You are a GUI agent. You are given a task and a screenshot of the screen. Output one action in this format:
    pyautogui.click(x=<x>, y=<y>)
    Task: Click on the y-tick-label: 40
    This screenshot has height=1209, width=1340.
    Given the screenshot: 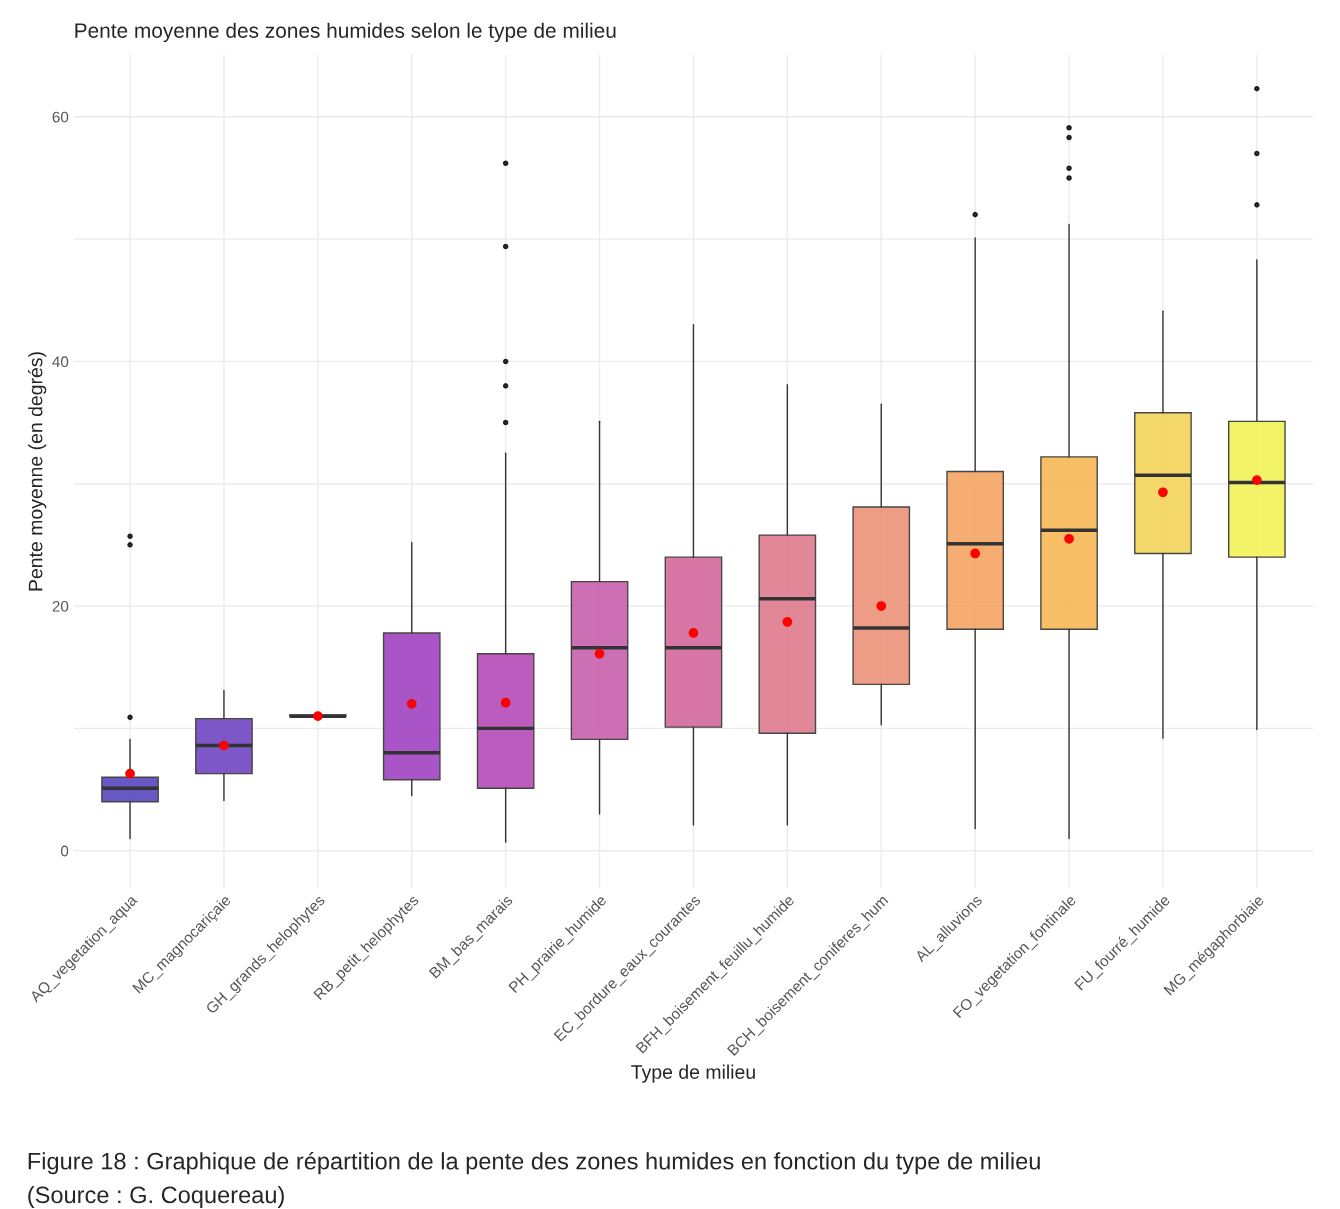 What is the action you would take?
    pyautogui.click(x=60, y=362)
    